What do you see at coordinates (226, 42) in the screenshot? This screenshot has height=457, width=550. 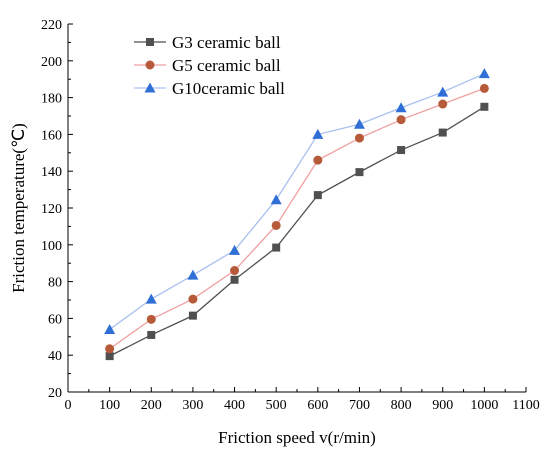 I see `legend-label: G3 ceramic ball` at bounding box center [226, 42].